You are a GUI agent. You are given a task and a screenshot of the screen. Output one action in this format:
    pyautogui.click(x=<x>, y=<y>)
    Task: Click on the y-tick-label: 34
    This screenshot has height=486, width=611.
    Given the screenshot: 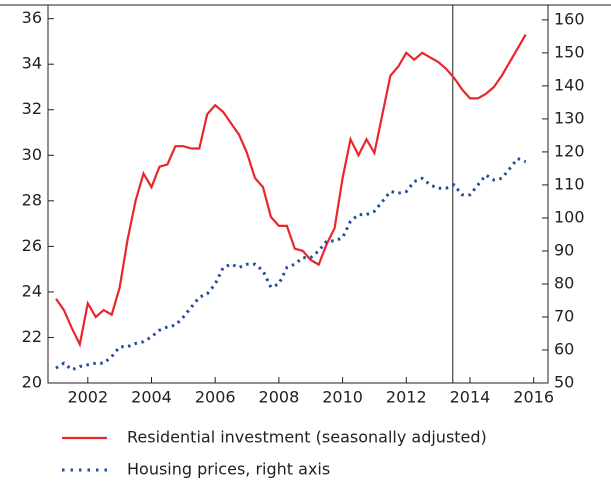 What is the action you would take?
    pyautogui.click(x=32, y=63)
    